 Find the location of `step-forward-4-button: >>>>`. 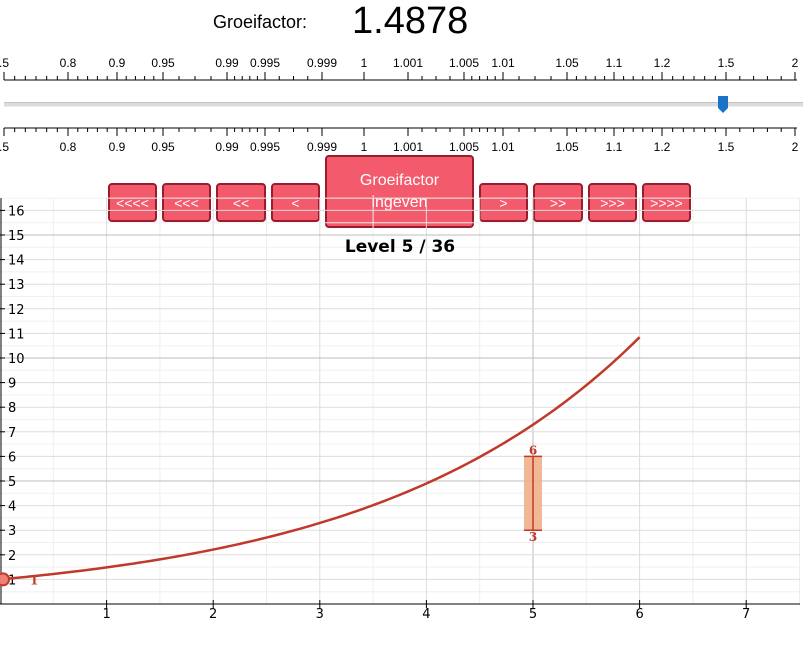

step-forward-4-button: >>>> is located at coordinates (666, 202).